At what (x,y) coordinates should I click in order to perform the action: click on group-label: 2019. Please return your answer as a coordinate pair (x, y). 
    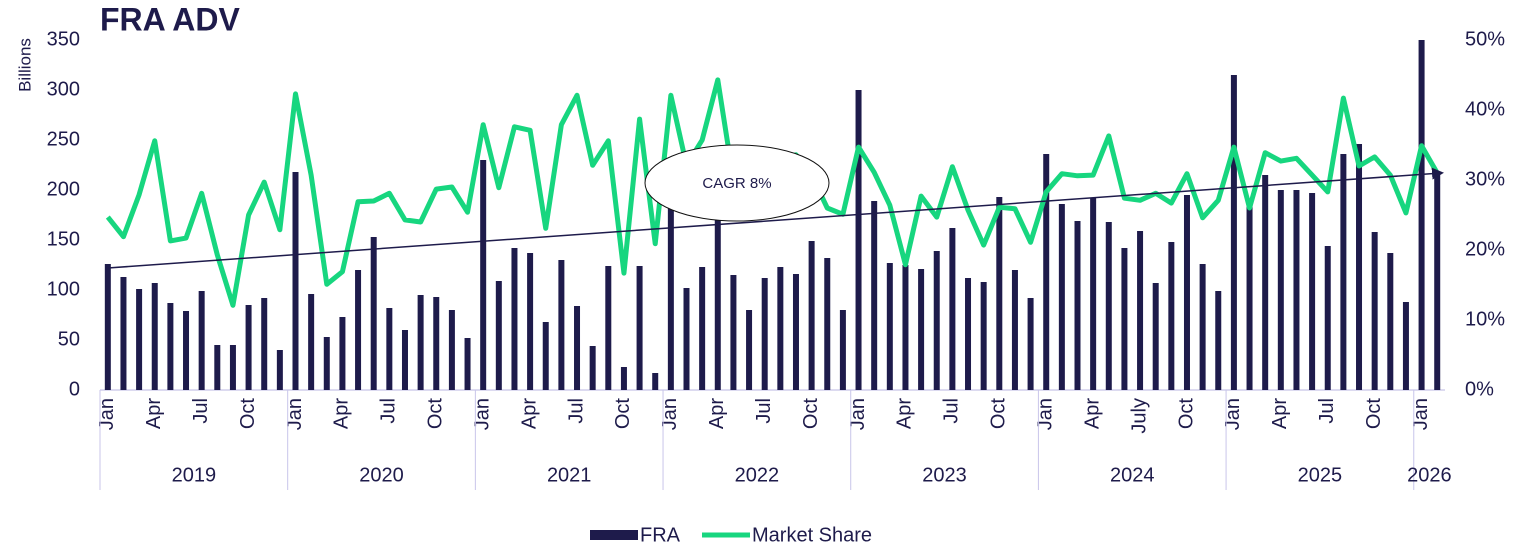
    Looking at the image, I should click on (194, 475).